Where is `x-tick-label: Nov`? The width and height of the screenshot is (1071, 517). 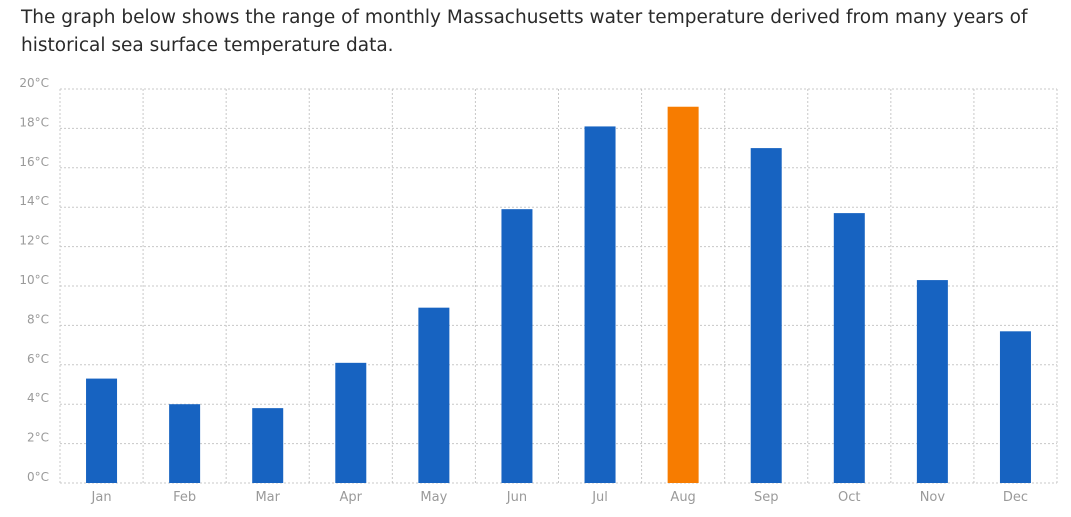
x-tick-label: Nov is located at coordinates (933, 497).